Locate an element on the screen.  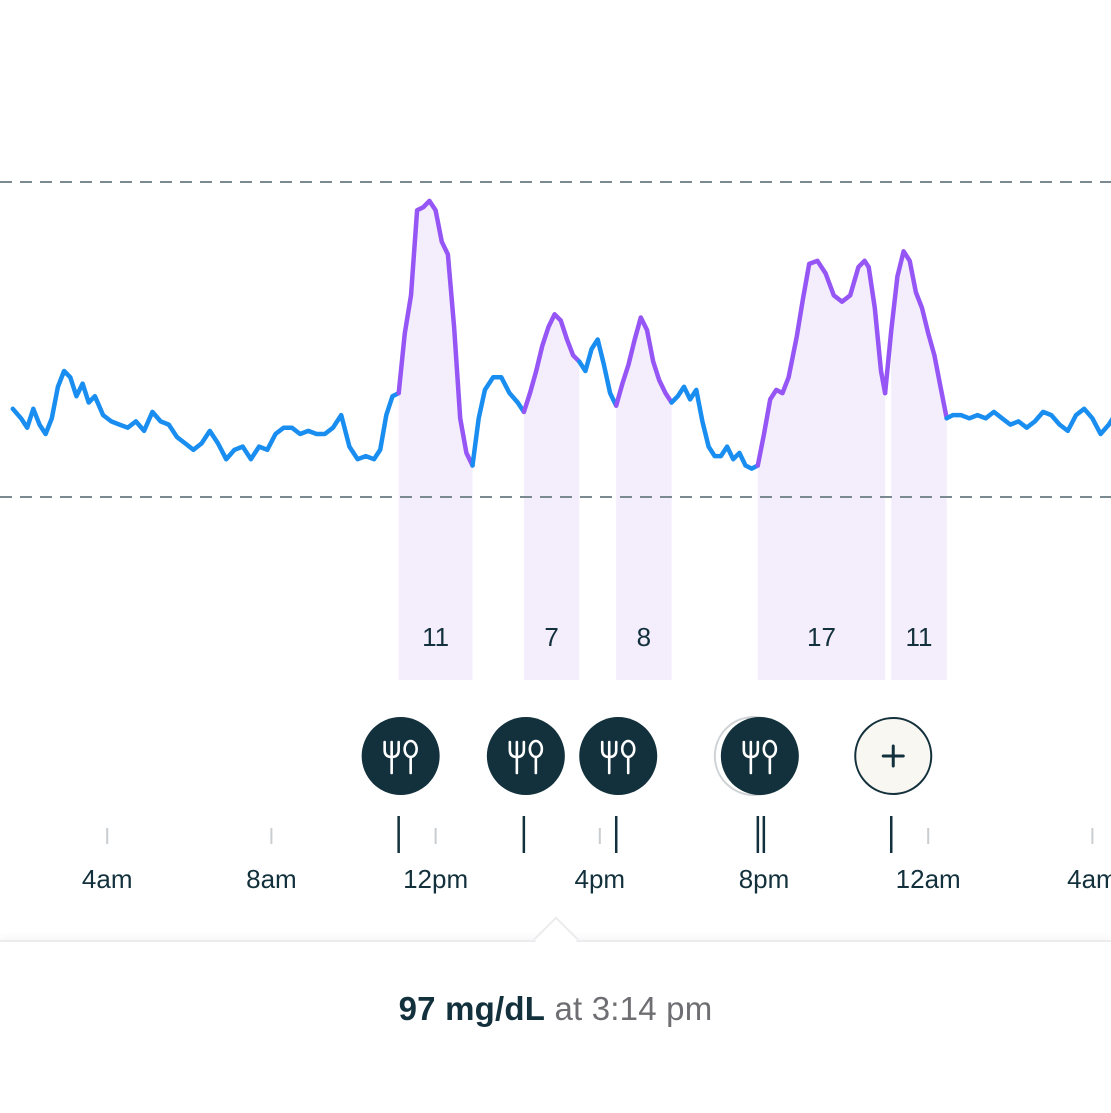
meal-score-1: 11 is located at coordinates (435, 637).